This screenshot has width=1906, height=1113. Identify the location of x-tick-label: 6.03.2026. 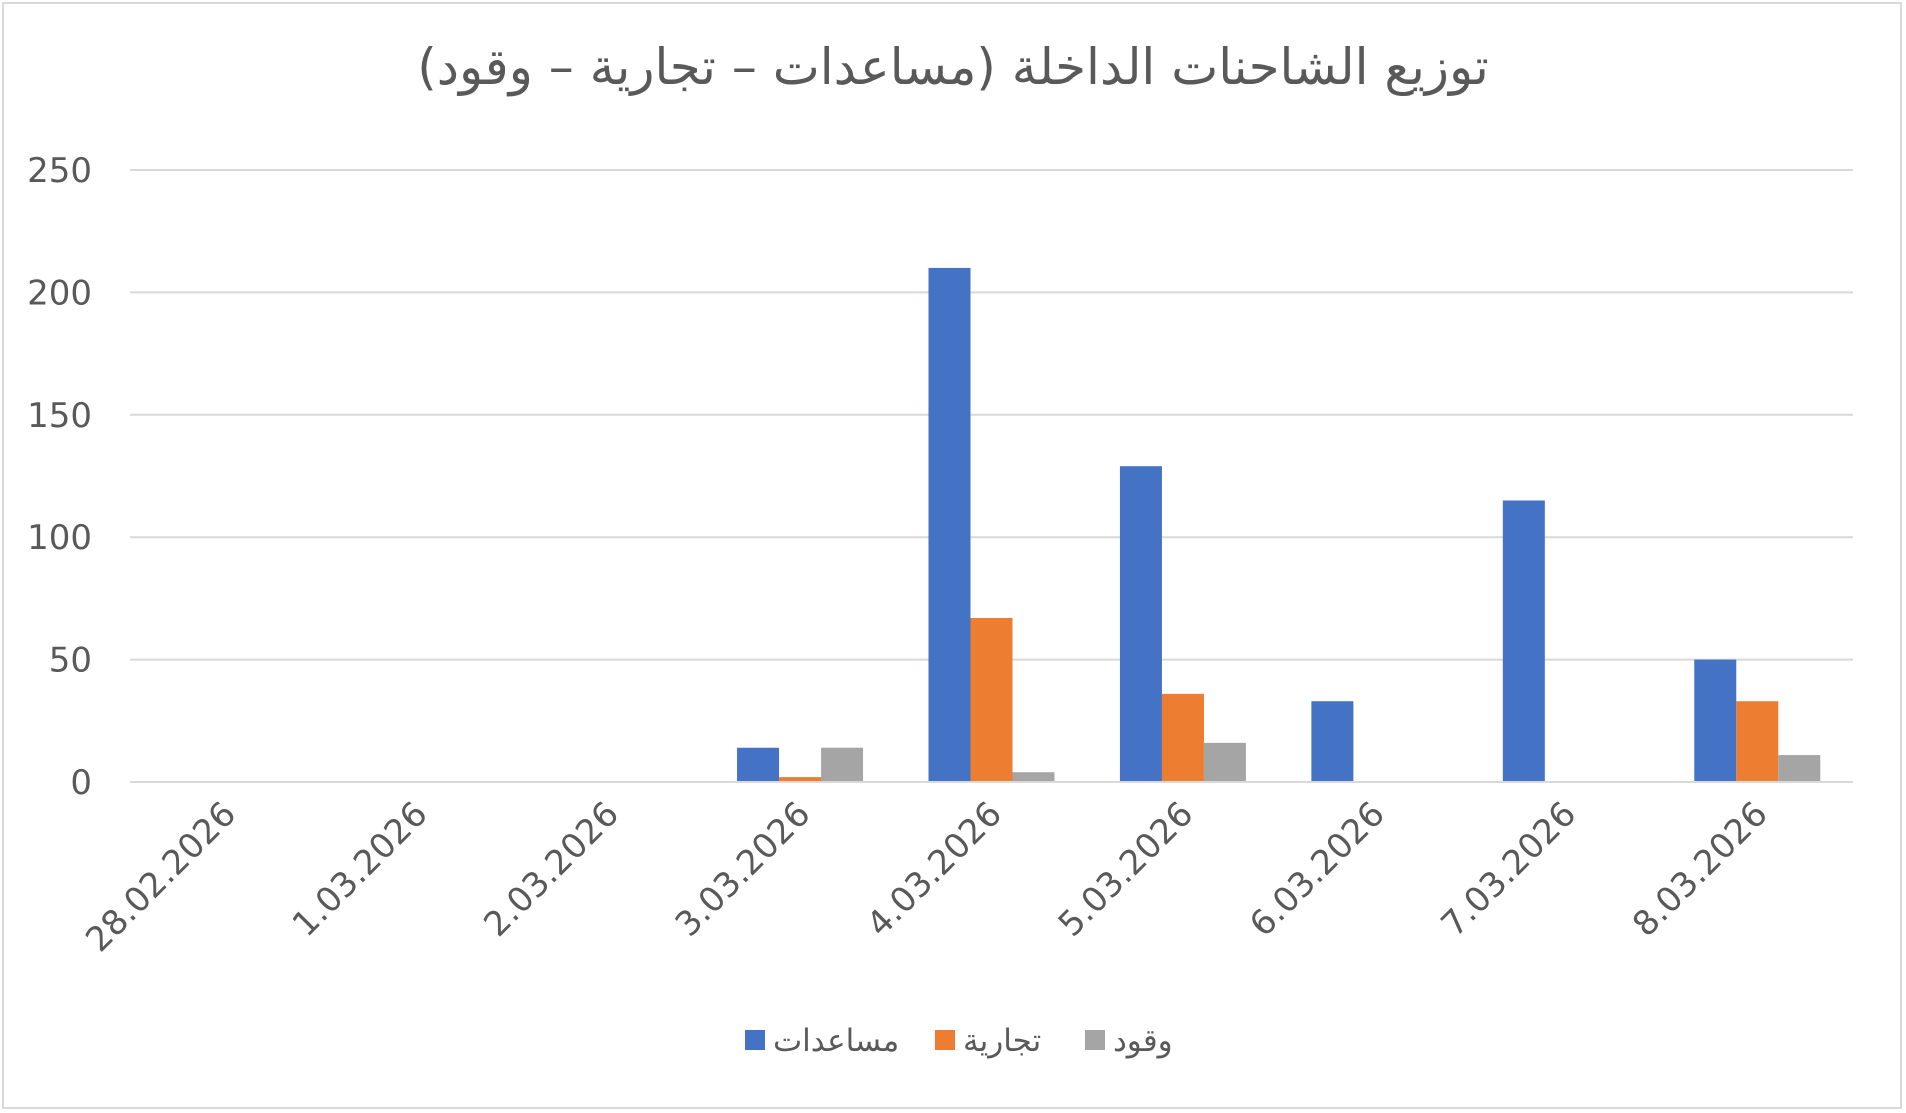
(1317, 869).